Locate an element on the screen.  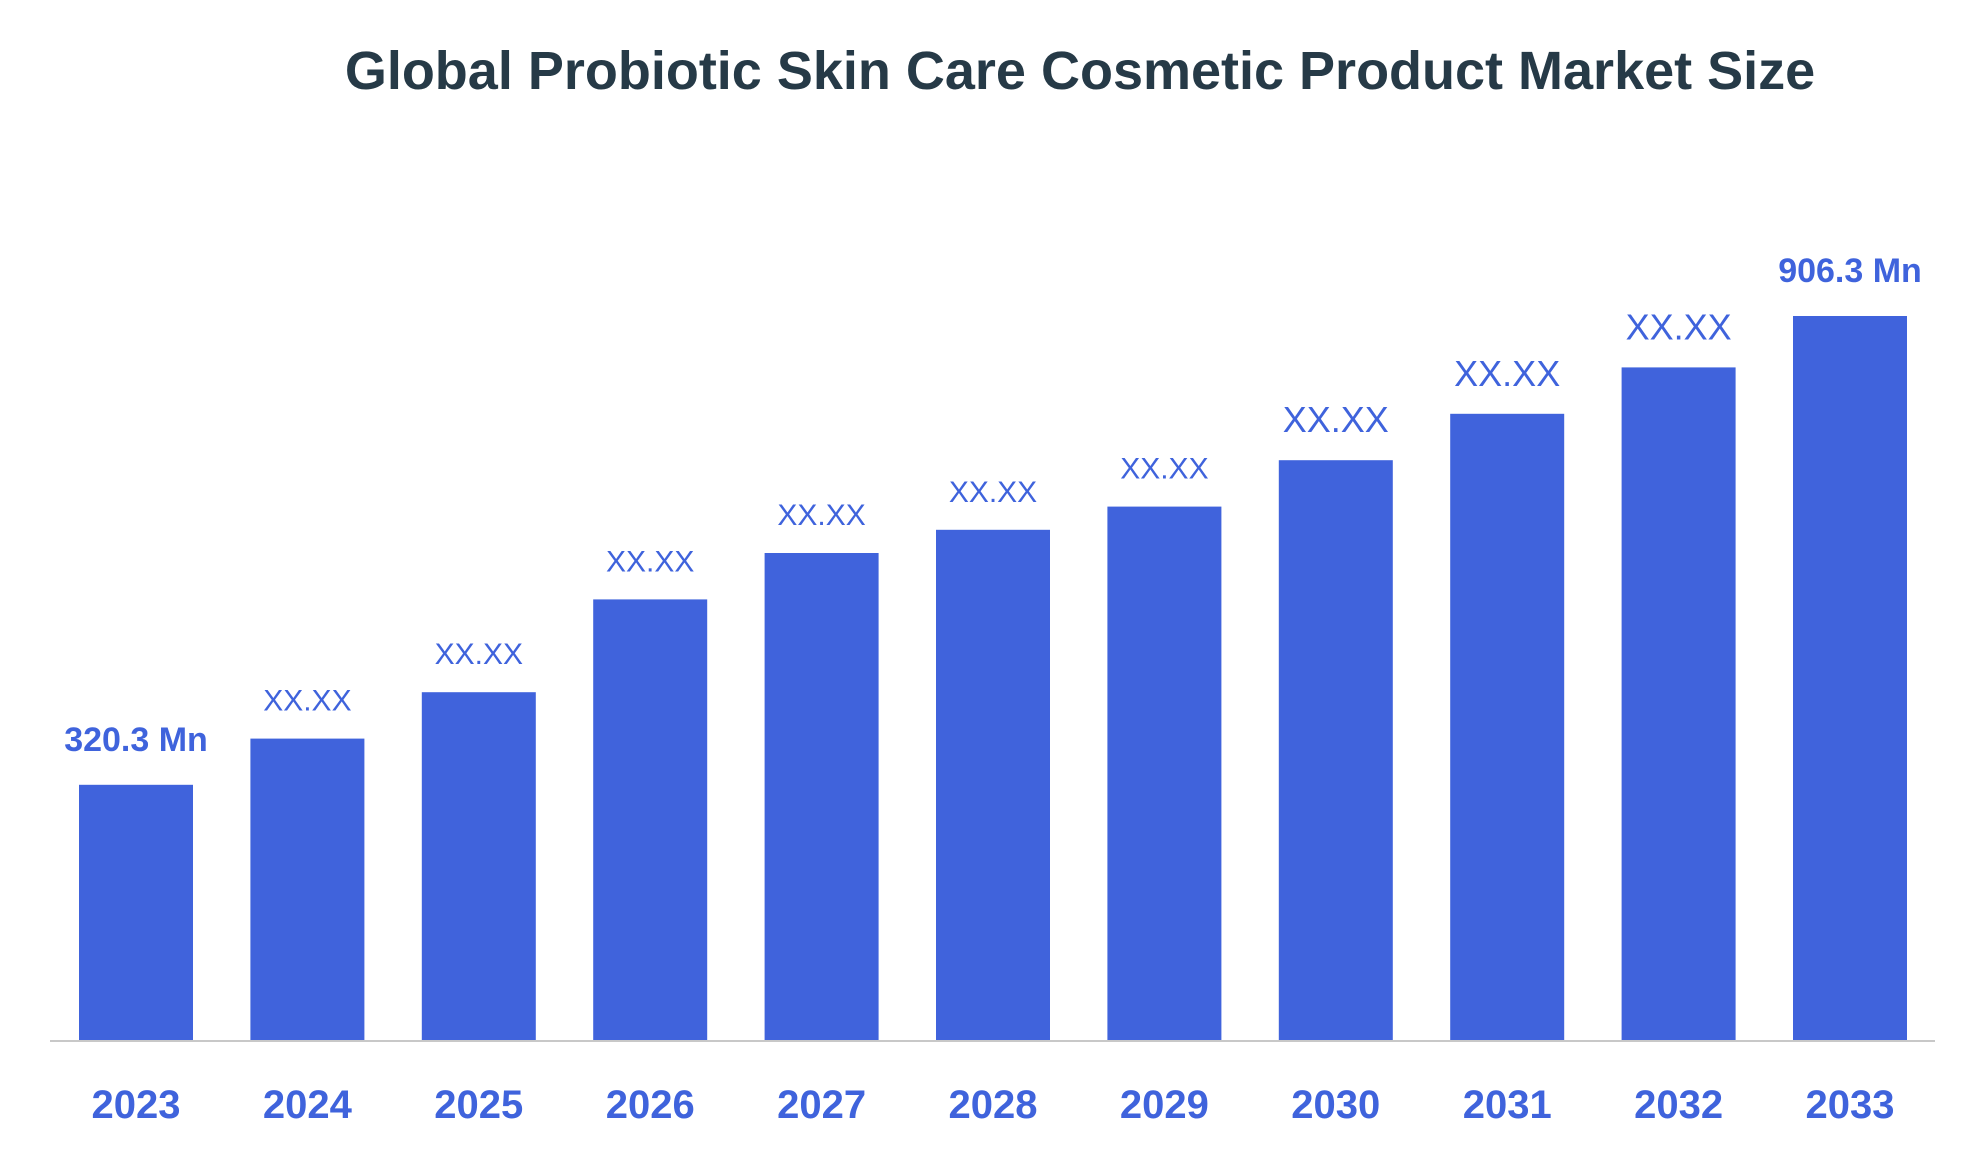
bar-2031 is located at coordinates (1507, 727).